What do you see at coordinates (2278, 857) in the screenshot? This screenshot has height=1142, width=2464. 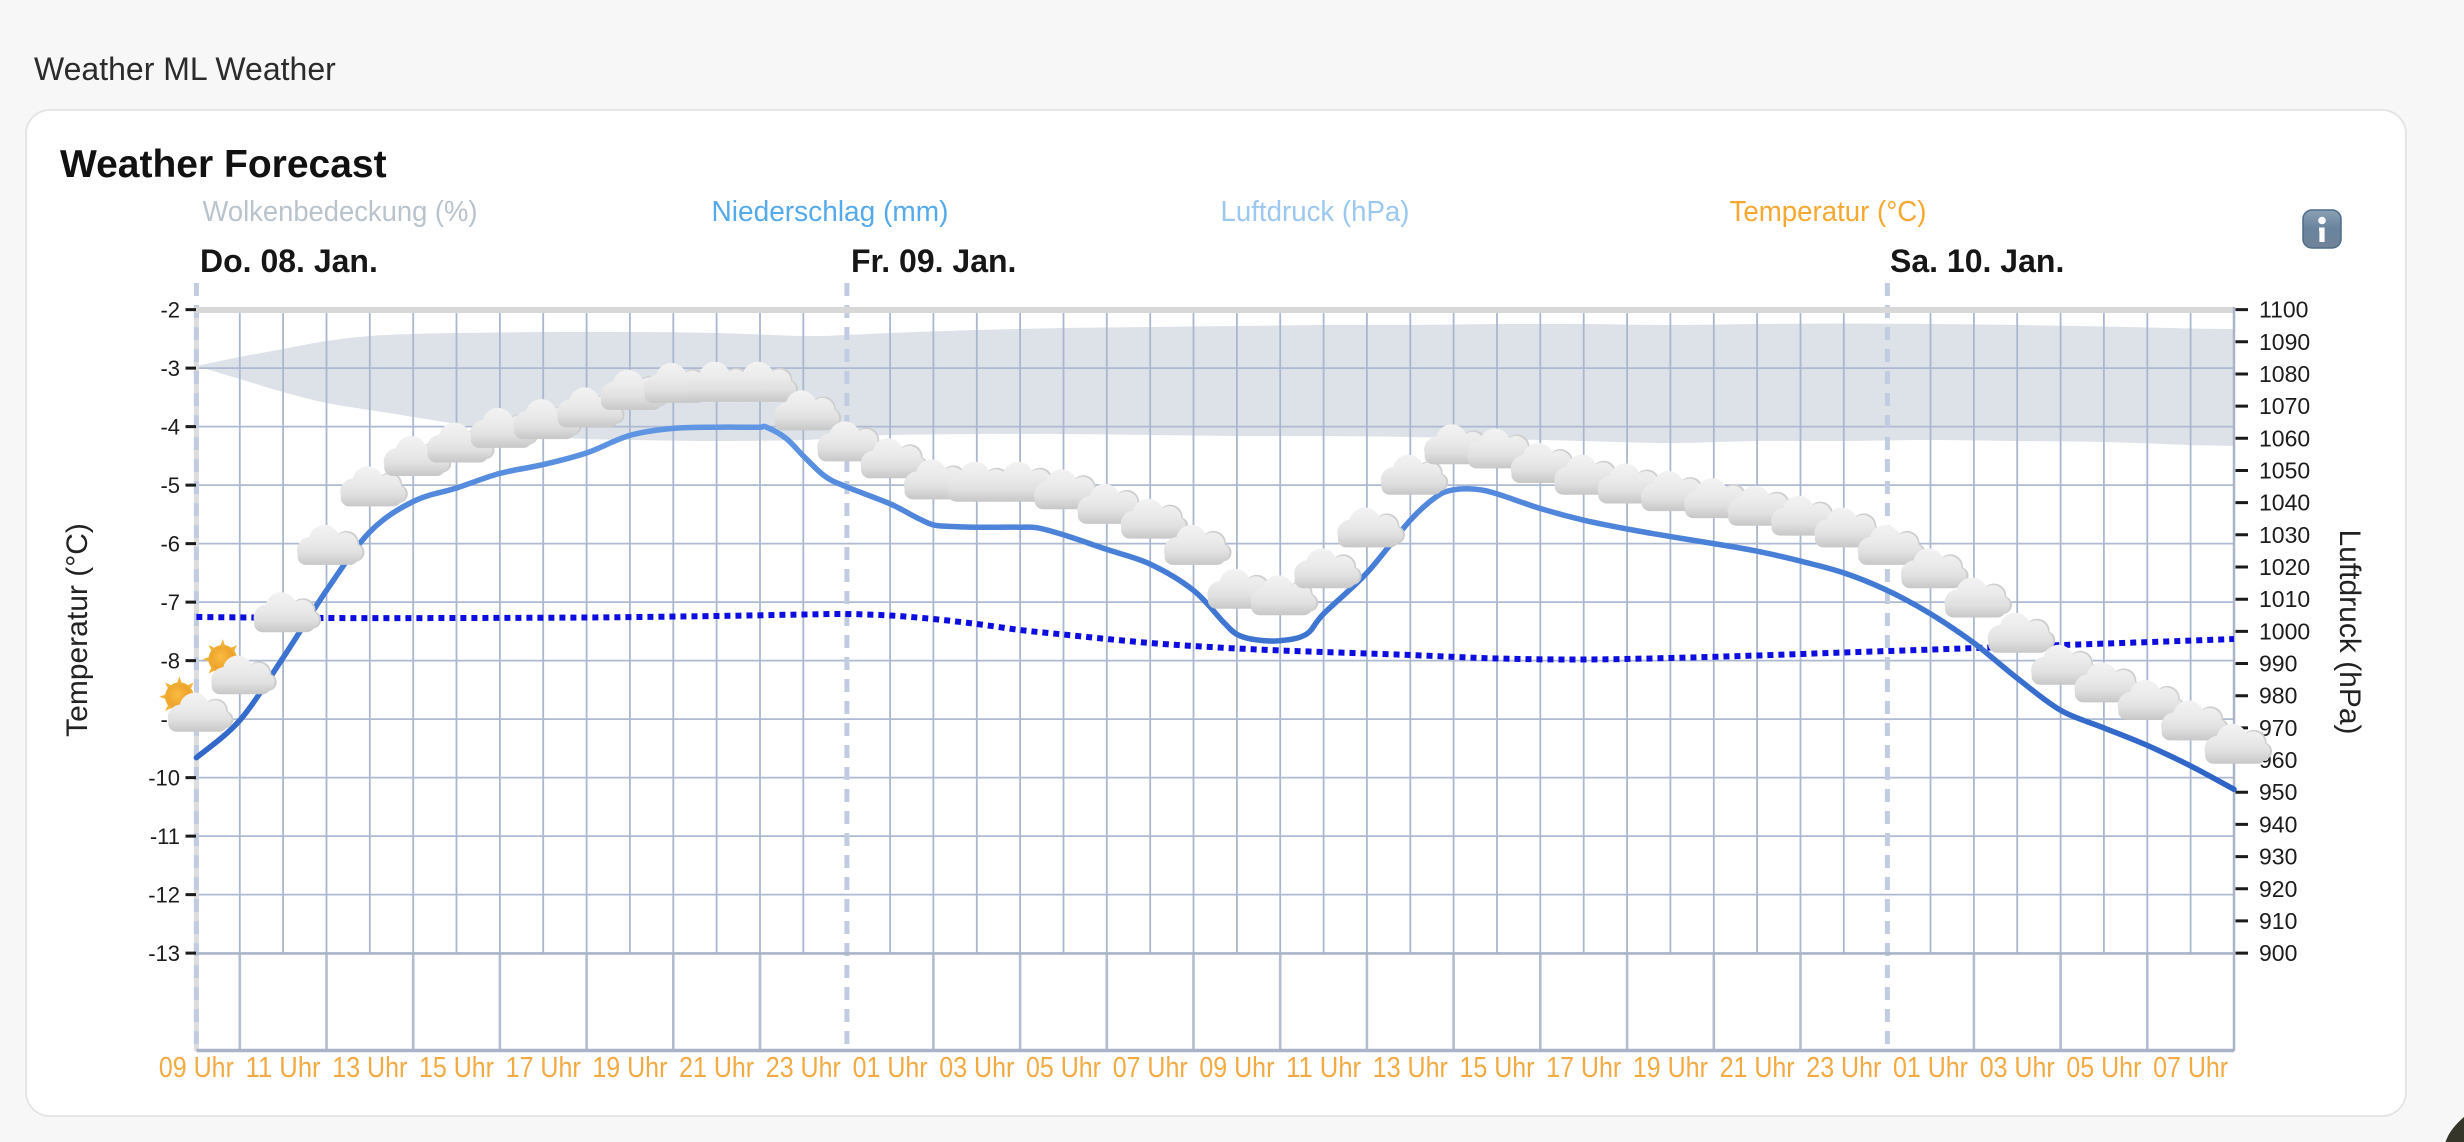 I see `svg-text: 930` at bounding box center [2278, 857].